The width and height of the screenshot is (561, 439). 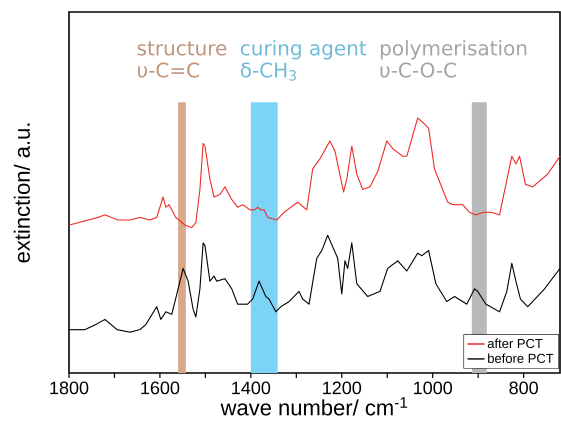 I want to click on text: υ-C=C, so click(x=168, y=70).